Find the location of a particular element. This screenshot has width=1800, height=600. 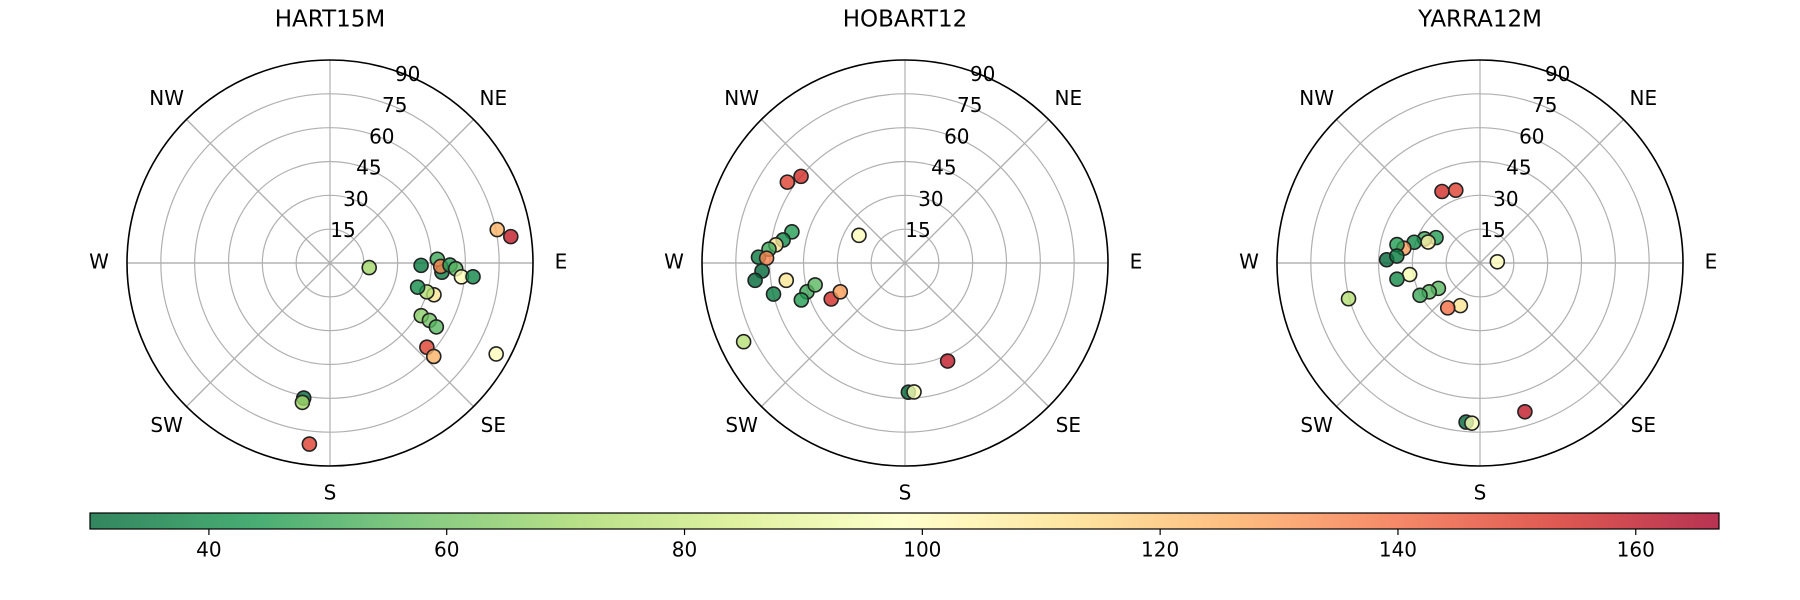

chart-title: HOBART12 is located at coordinates (905, 20).